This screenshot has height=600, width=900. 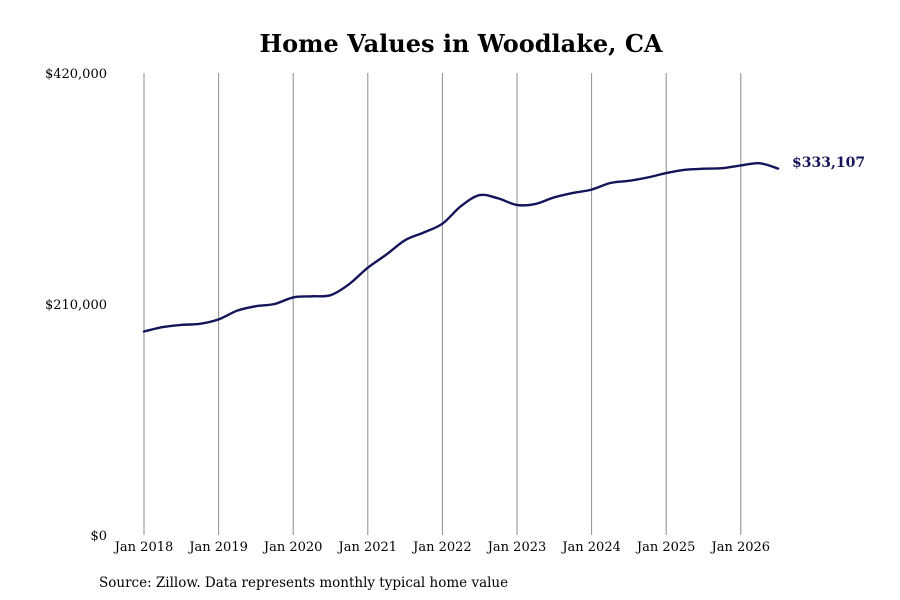 What do you see at coordinates (665, 547) in the screenshot?
I see `x-tick-label-7: Jan 2025` at bounding box center [665, 547].